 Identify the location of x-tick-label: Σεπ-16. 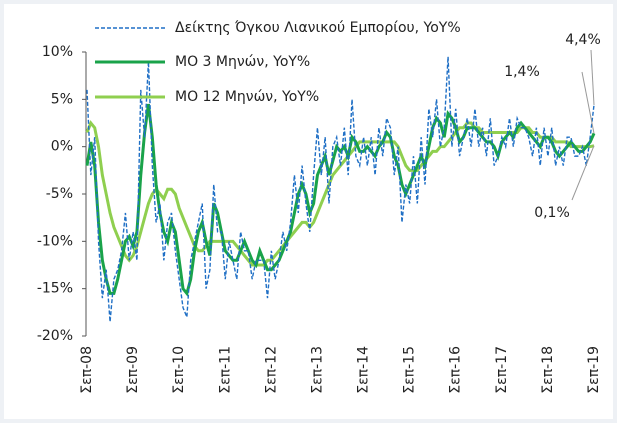
(456, 370).